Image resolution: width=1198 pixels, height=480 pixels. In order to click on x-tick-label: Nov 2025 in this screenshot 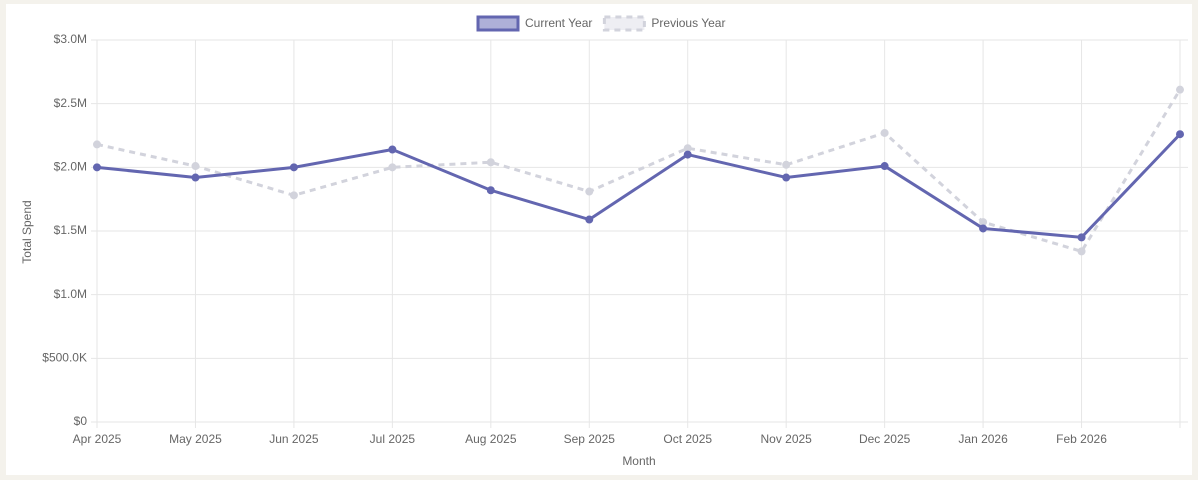, I will do `click(786, 439)`.